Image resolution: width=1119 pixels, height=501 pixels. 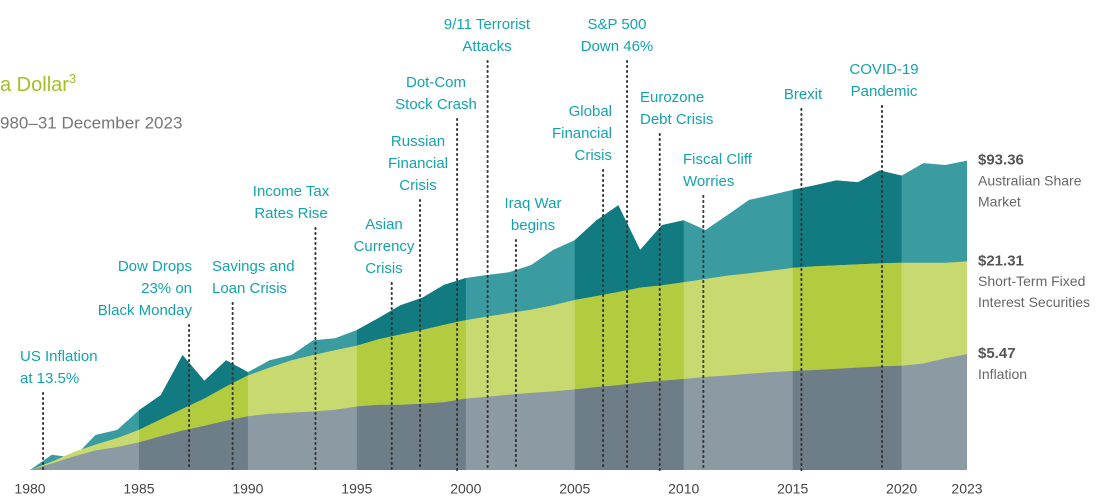 I want to click on annotation-label: 23% on, so click(x=166, y=288).